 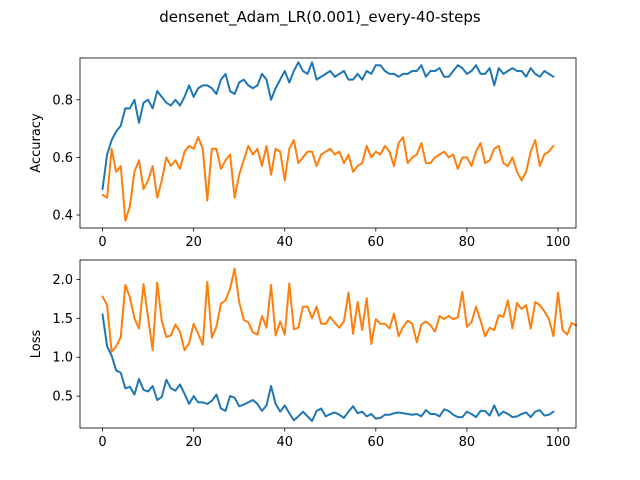 What do you see at coordinates (558, 442) in the screenshot?
I see `loss-xtick-label: 100` at bounding box center [558, 442].